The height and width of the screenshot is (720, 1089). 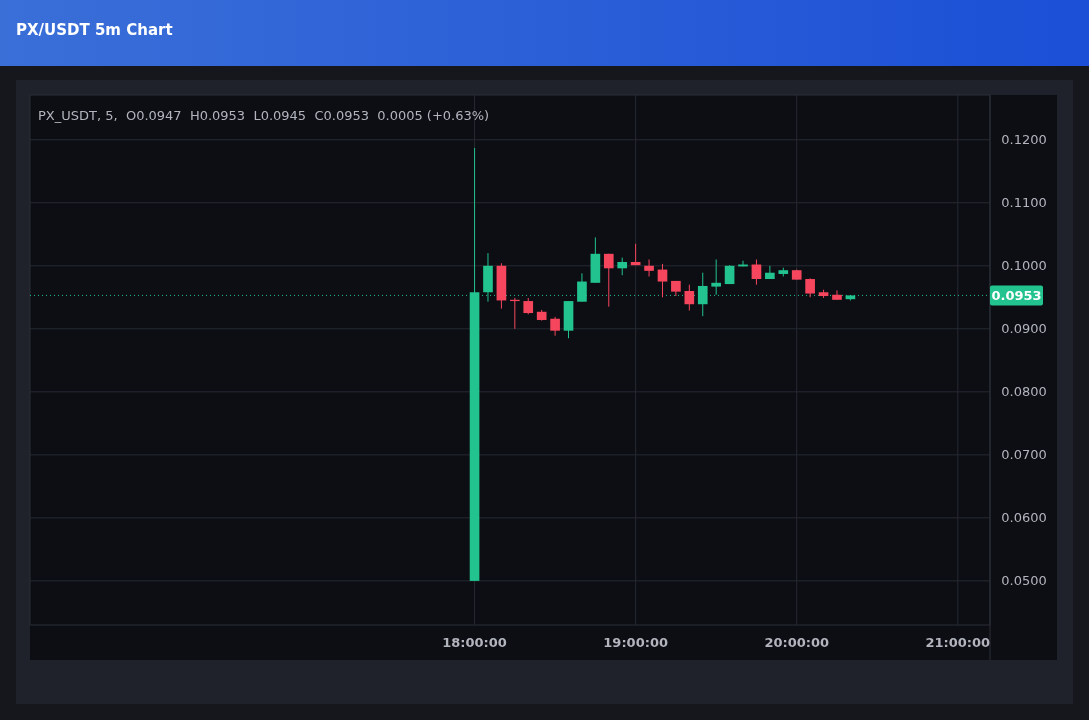 What do you see at coordinates (264, 115) in the screenshot?
I see `annotation: PX_USDT, 5, O0.0947 H0.0953 L0.0945 C0.0953 0.0005 (+0.63%)` at bounding box center [264, 115].